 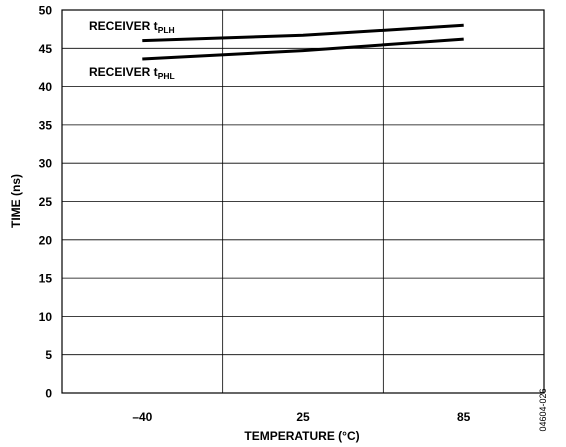 What do you see at coordinates (46, 125) in the screenshot?
I see `y-tick-label: 35` at bounding box center [46, 125].